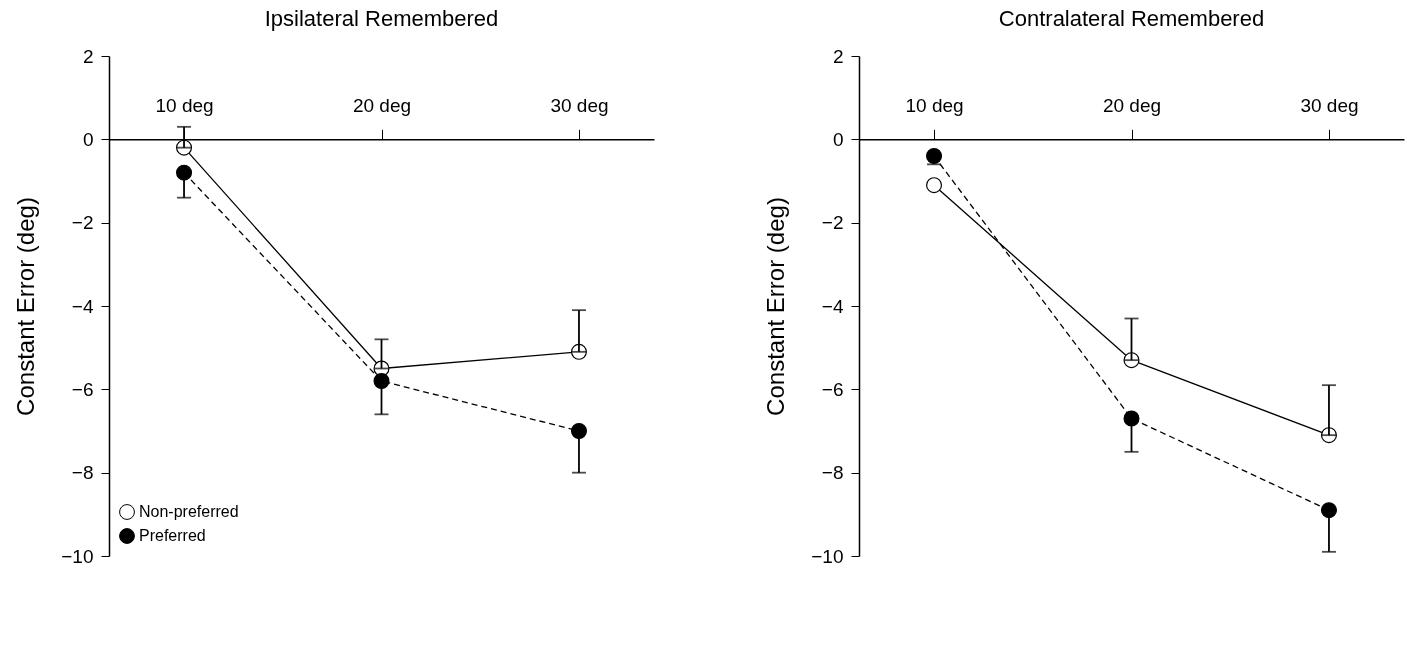 Image resolution: width=1407 pixels, height=665 pixels. I want to click on chart-title: Contralateral Remembered, so click(1131, 18).